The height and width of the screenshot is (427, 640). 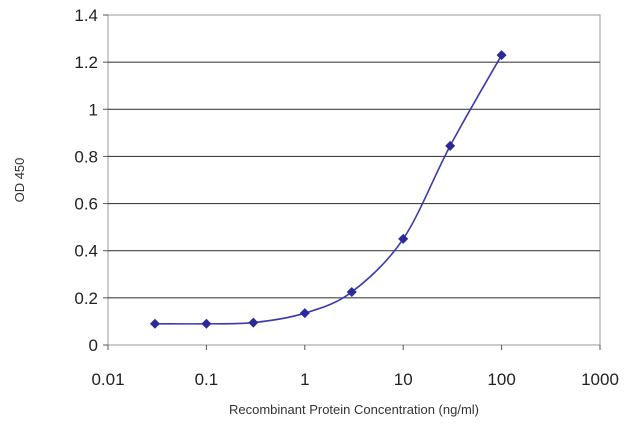 What do you see at coordinates (600, 379) in the screenshot?
I see `x-tick-label: 1000` at bounding box center [600, 379].